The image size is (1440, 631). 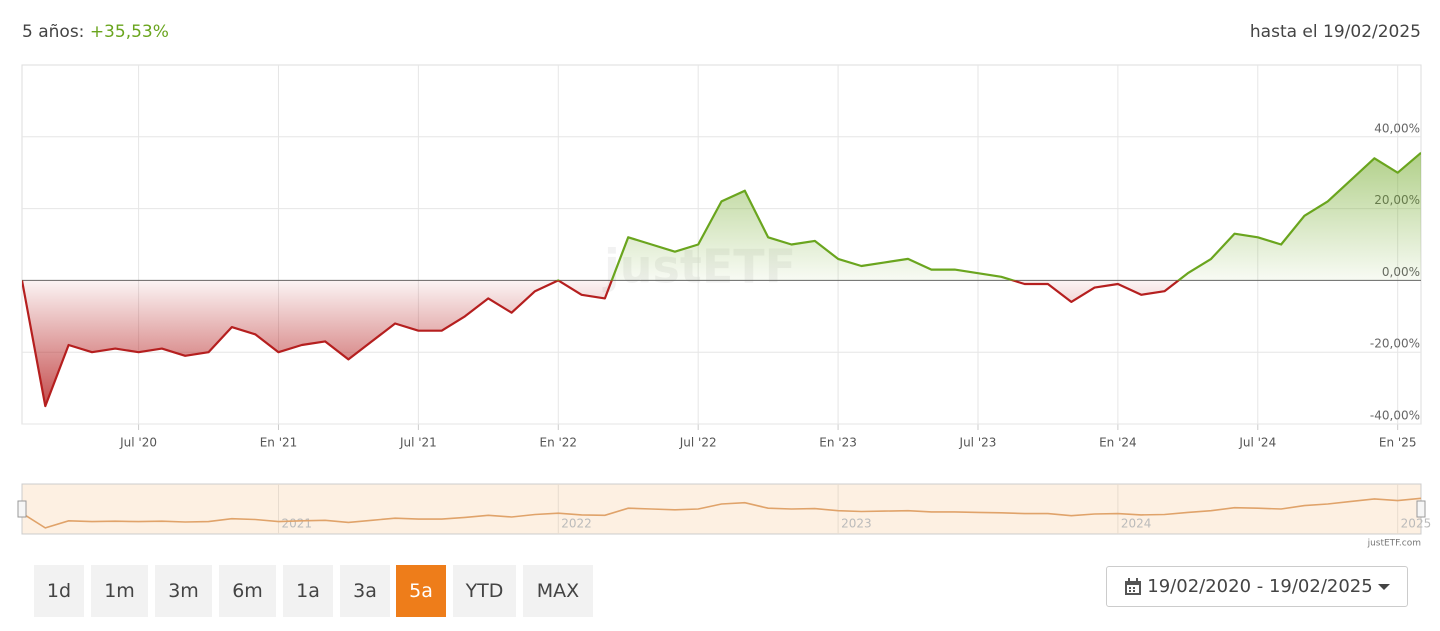 I want to click on navigator-line, so click(x=721, y=513).